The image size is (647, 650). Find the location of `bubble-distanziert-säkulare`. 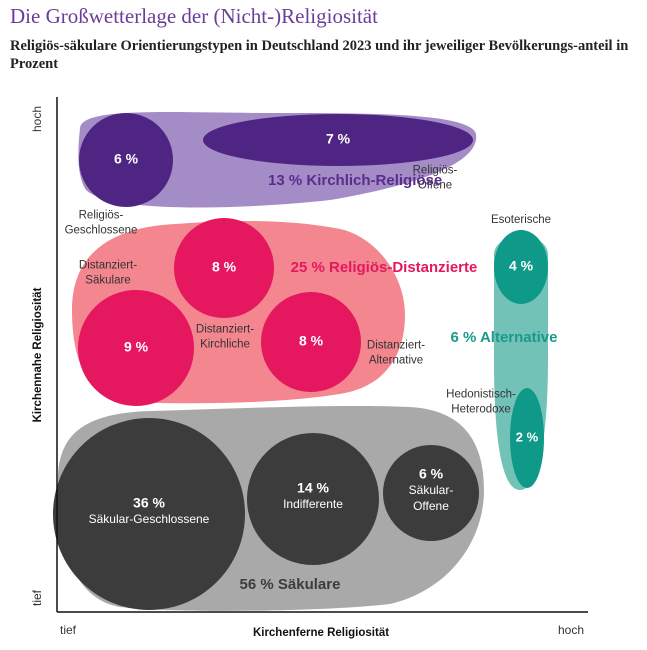

bubble-distanziert-säkulare is located at coordinates (224, 268).